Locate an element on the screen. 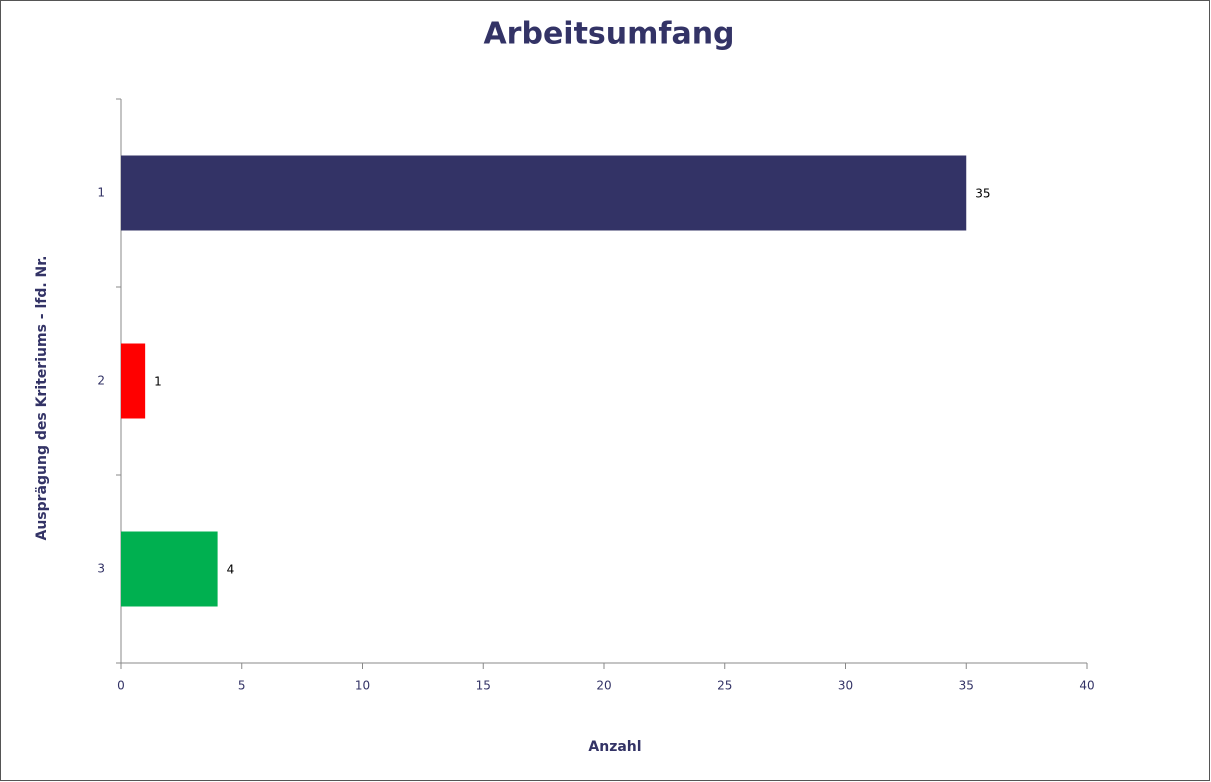 Image resolution: width=1211 pixels, height=782 pixels. x-tick-label: 5 is located at coordinates (242, 686).